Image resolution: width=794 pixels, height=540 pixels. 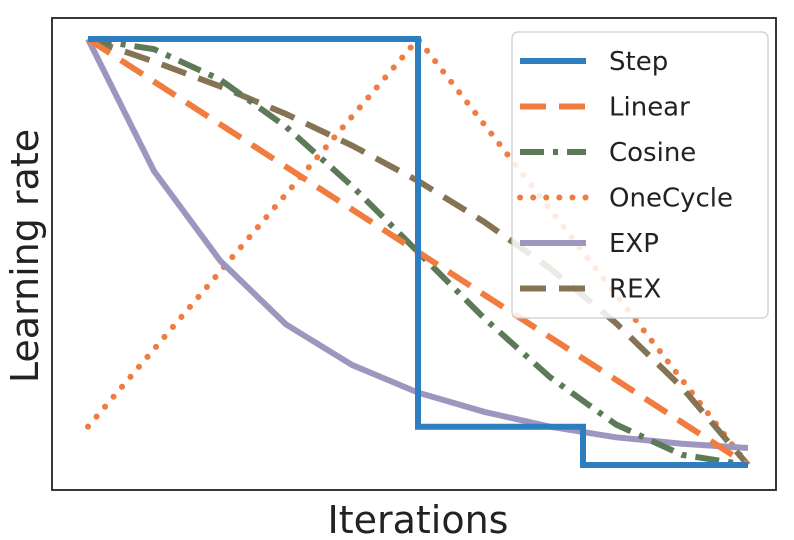 I want to click on legend-entry-cosine: Cosine, so click(x=608, y=153).